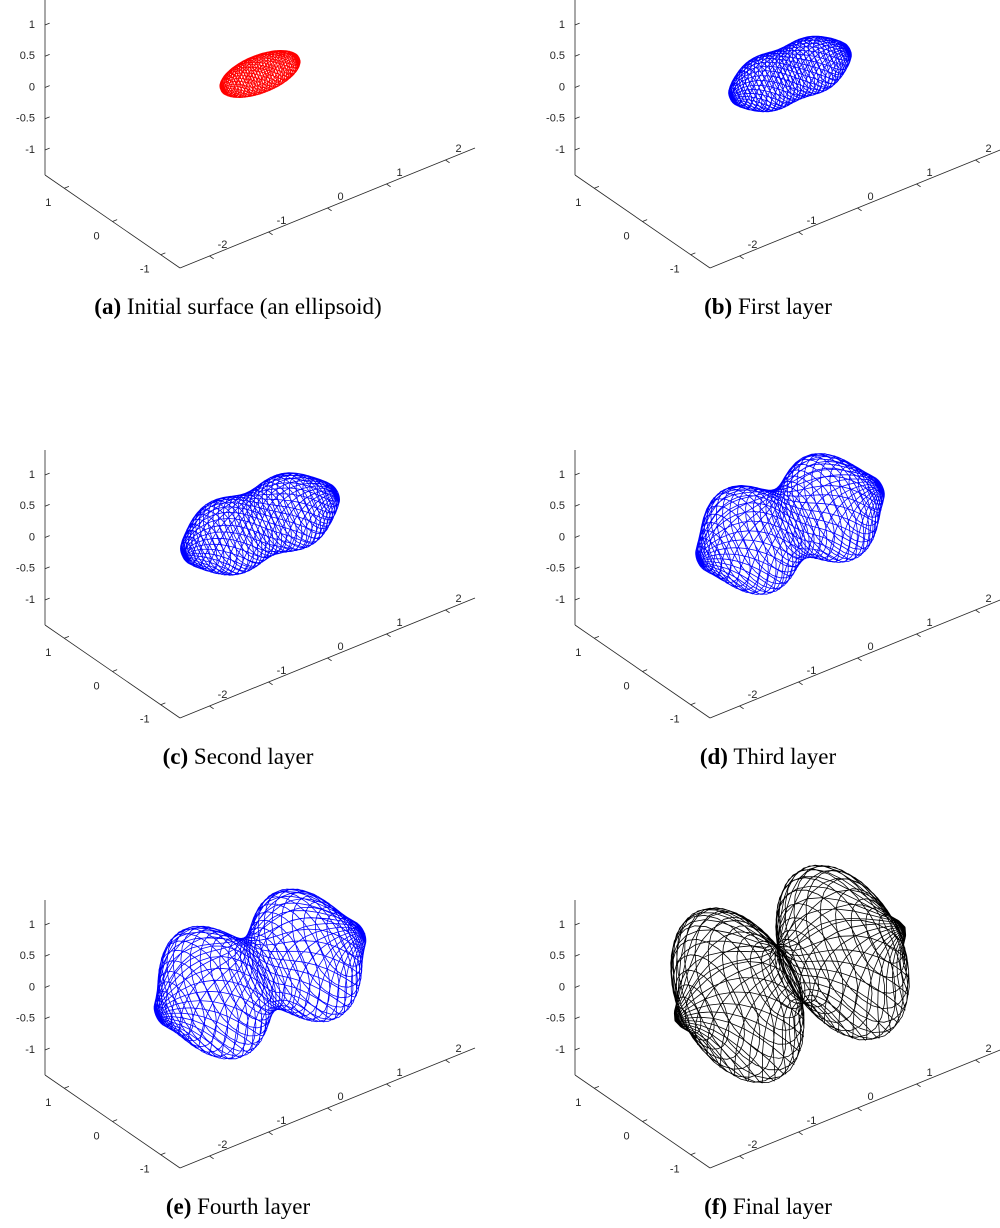 This screenshot has height=1228, width=1000. What do you see at coordinates (785, 306) in the screenshot?
I see `caption-text: First layer` at bounding box center [785, 306].